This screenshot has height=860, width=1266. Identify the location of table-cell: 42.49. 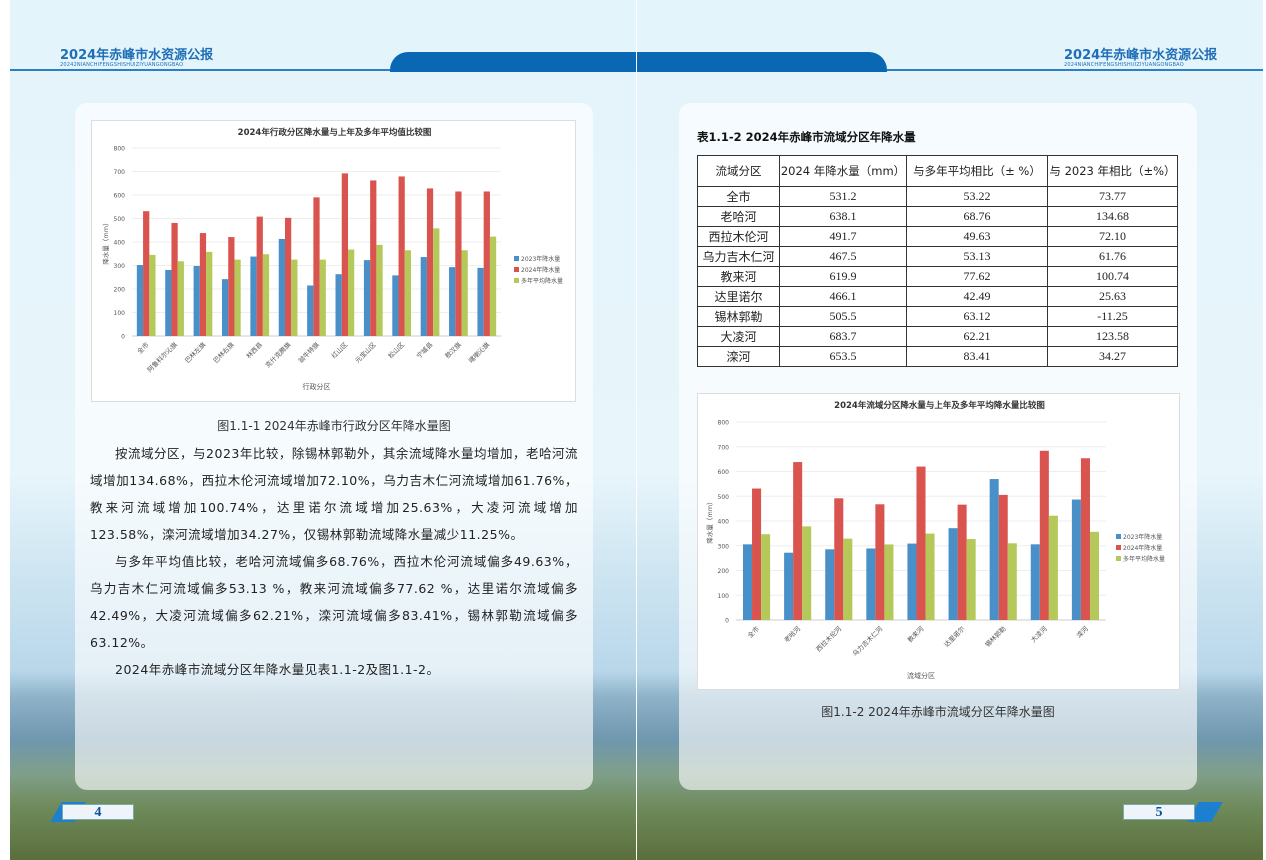
(977, 296).